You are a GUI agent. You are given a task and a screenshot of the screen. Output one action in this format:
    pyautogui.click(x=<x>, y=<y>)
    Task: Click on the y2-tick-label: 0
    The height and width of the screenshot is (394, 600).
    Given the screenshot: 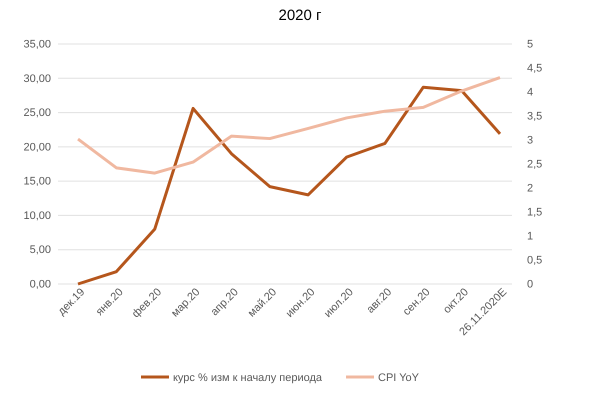 What is the action you would take?
    pyautogui.click(x=530, y=284)
    